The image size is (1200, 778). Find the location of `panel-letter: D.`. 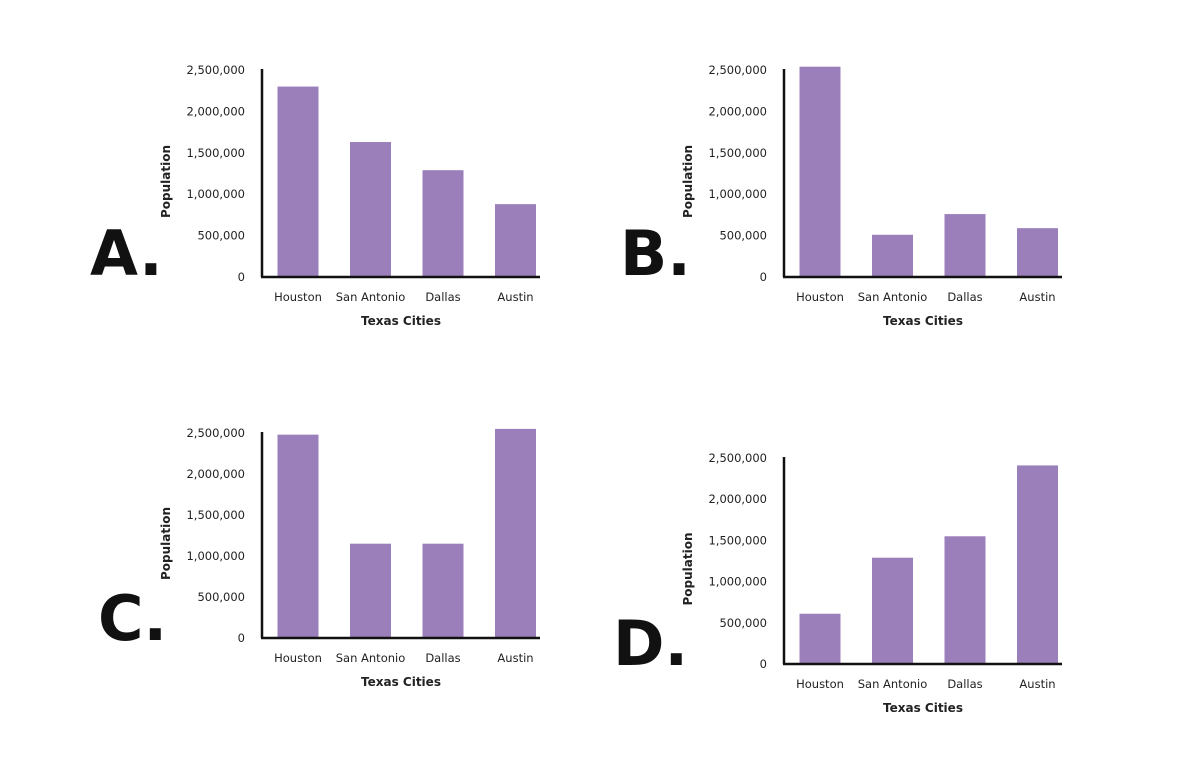

panel-letter: D. is located at coordinates (650, 643).